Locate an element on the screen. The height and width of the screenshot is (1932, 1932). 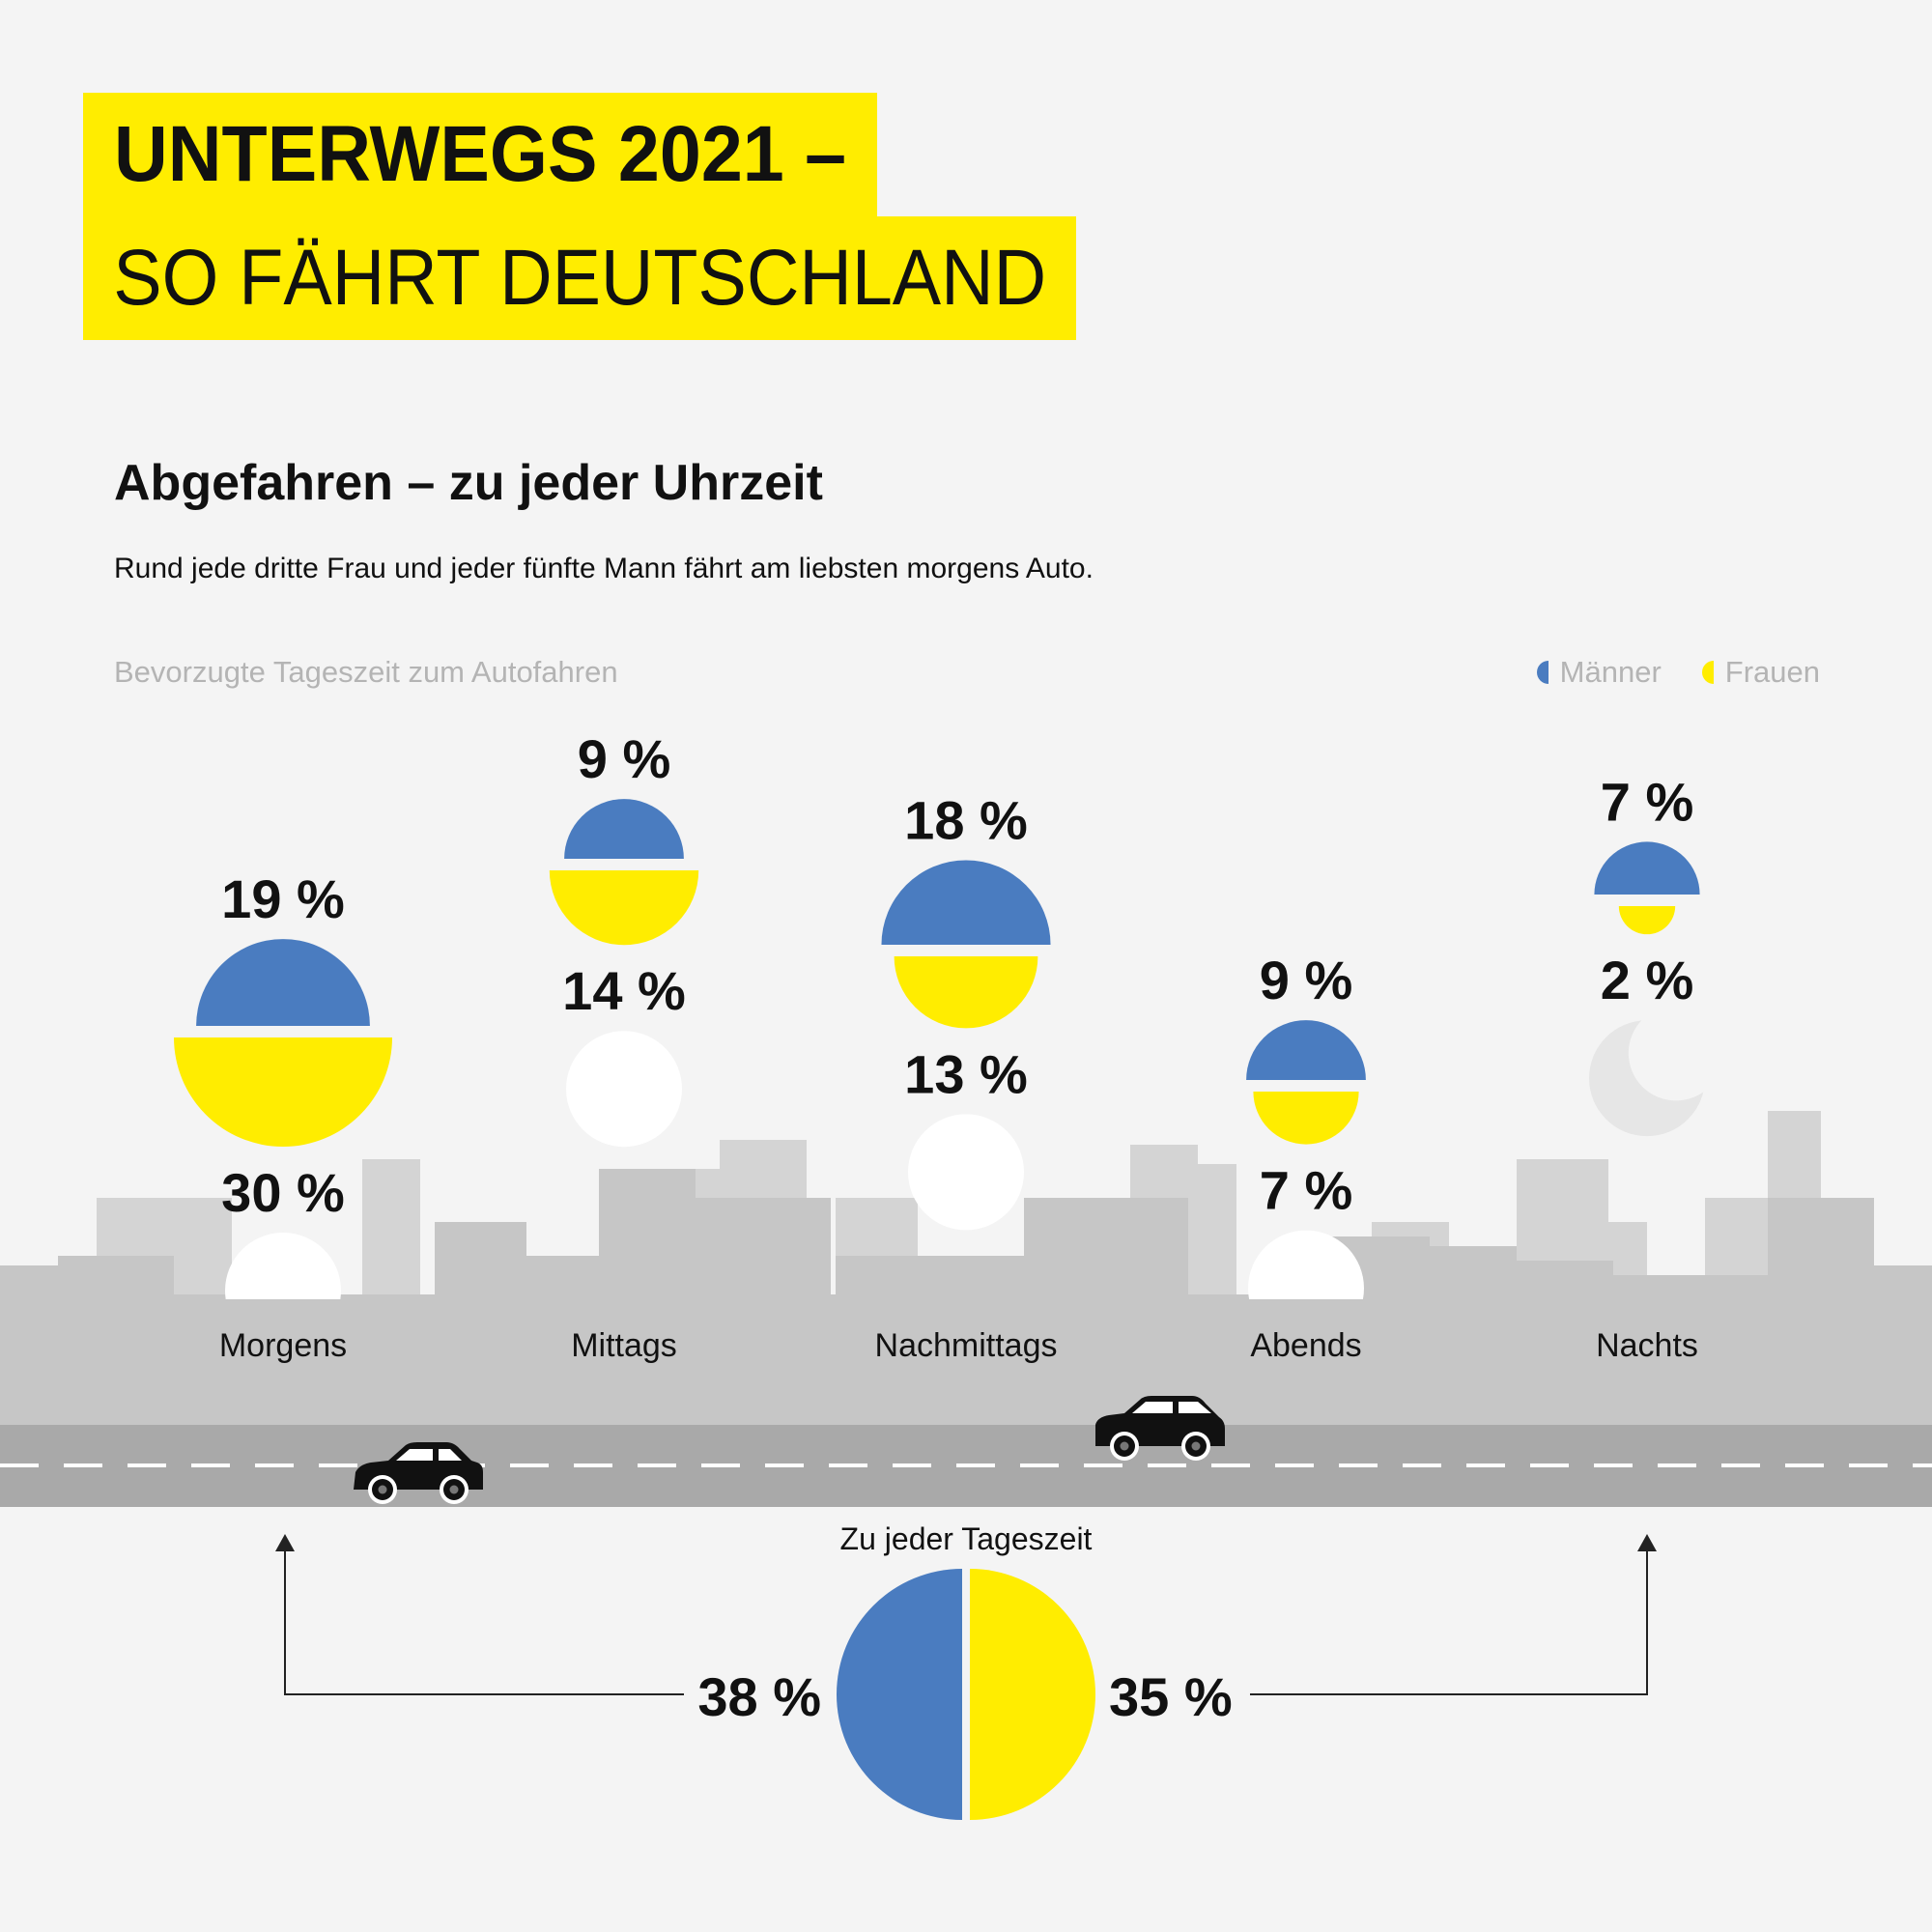
bubble-men-mittags is located at coordinates (624, 829).